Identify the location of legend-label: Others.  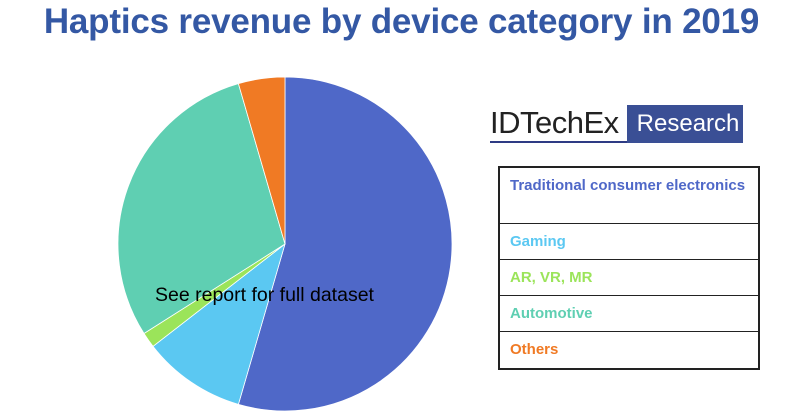
(534, 349).